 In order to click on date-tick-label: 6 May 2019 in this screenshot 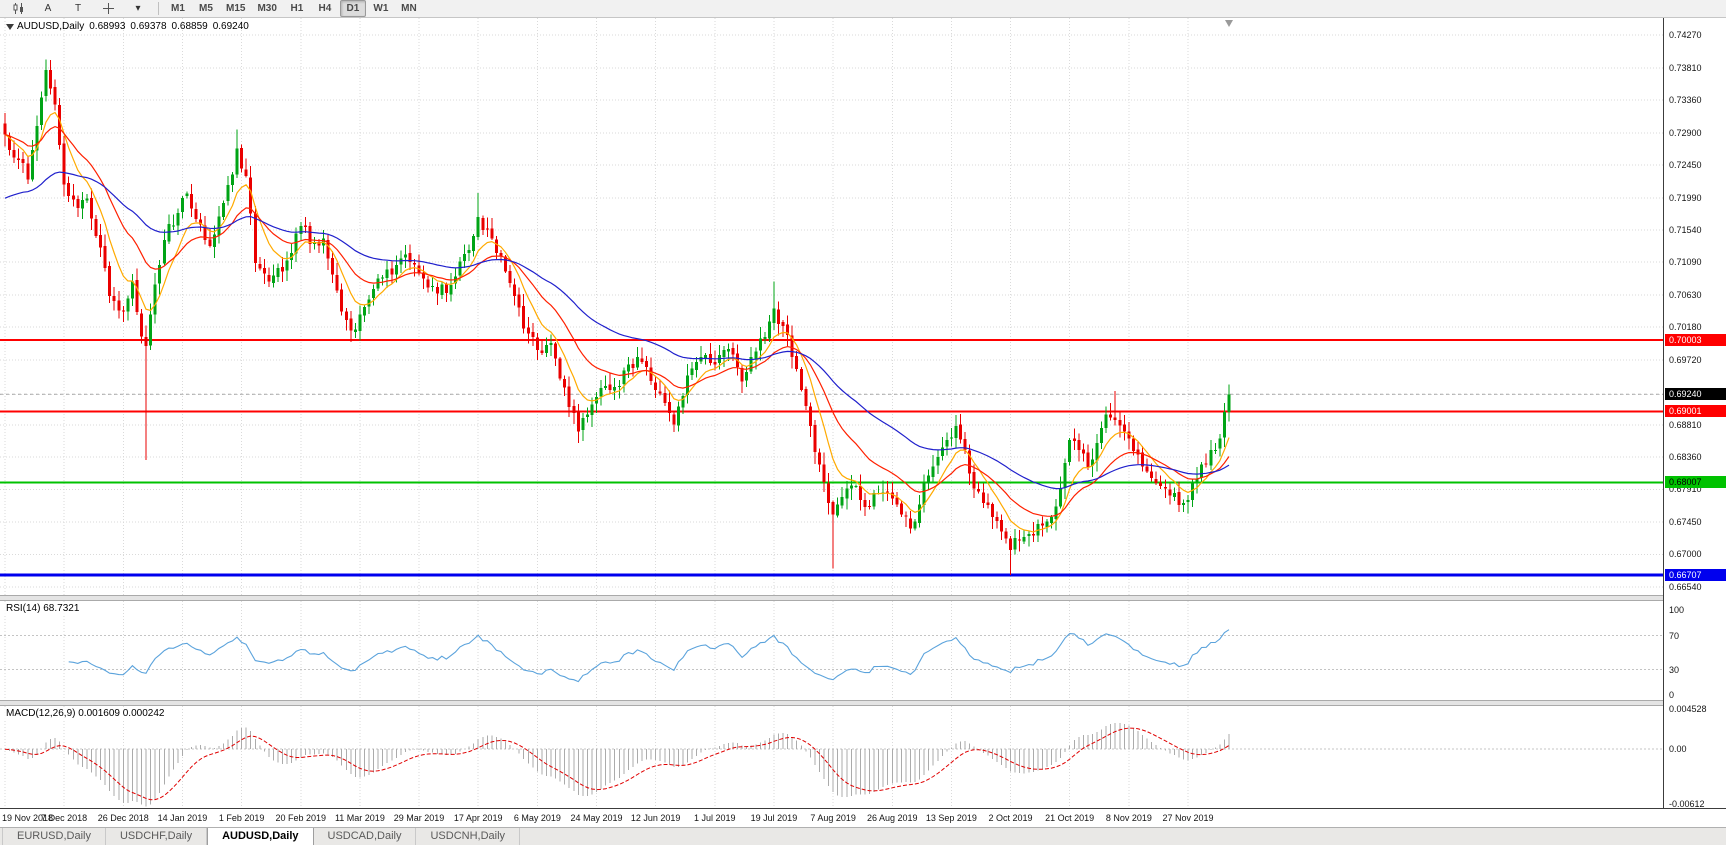, I will do `click(537, 818)`.